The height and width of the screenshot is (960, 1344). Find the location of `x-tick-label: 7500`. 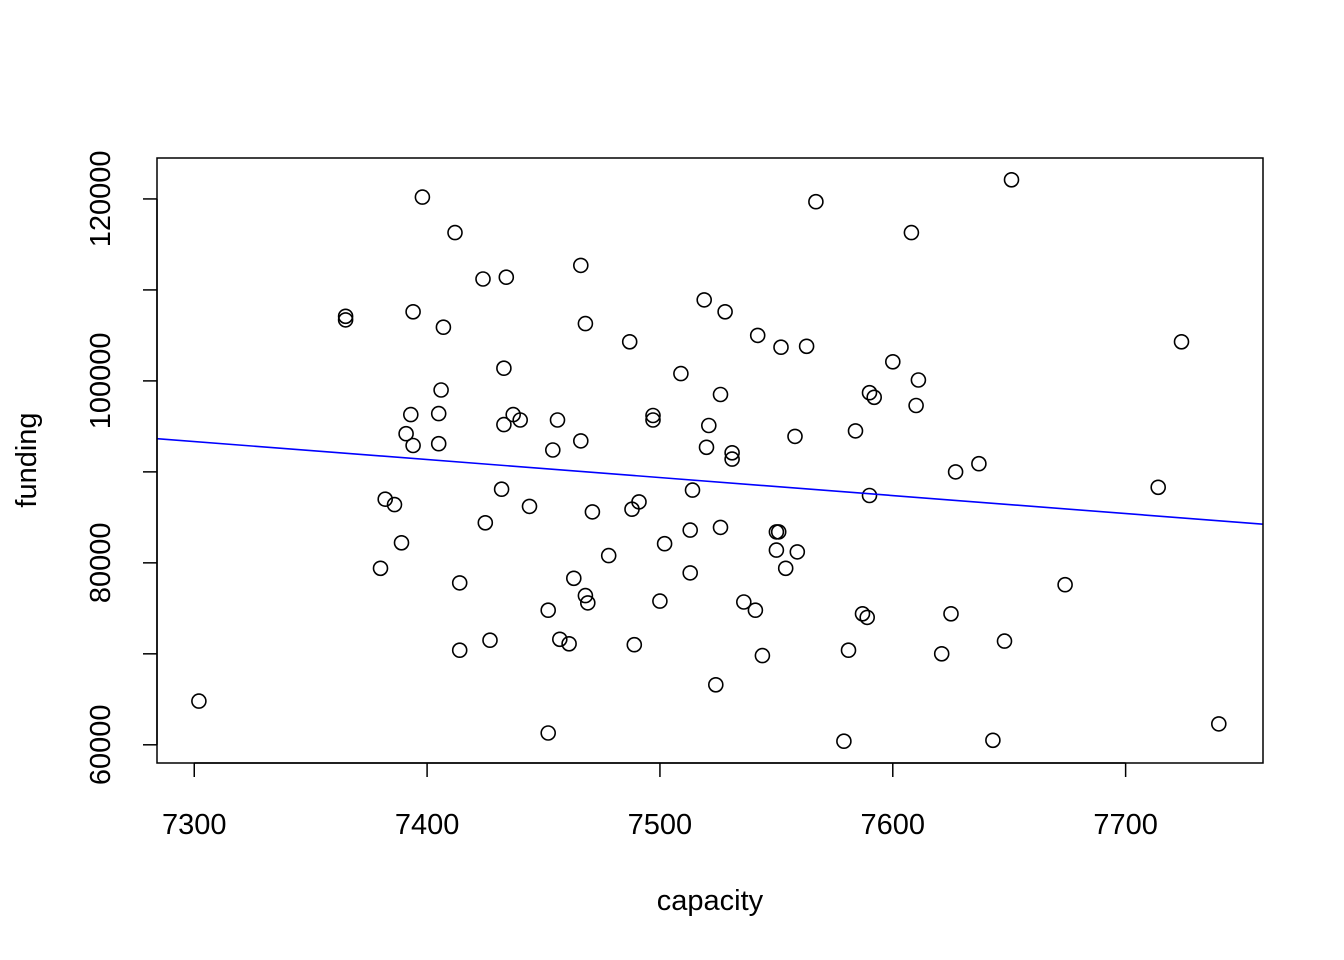

x-tick-label: 7500 is located at coordinates (660, 825).